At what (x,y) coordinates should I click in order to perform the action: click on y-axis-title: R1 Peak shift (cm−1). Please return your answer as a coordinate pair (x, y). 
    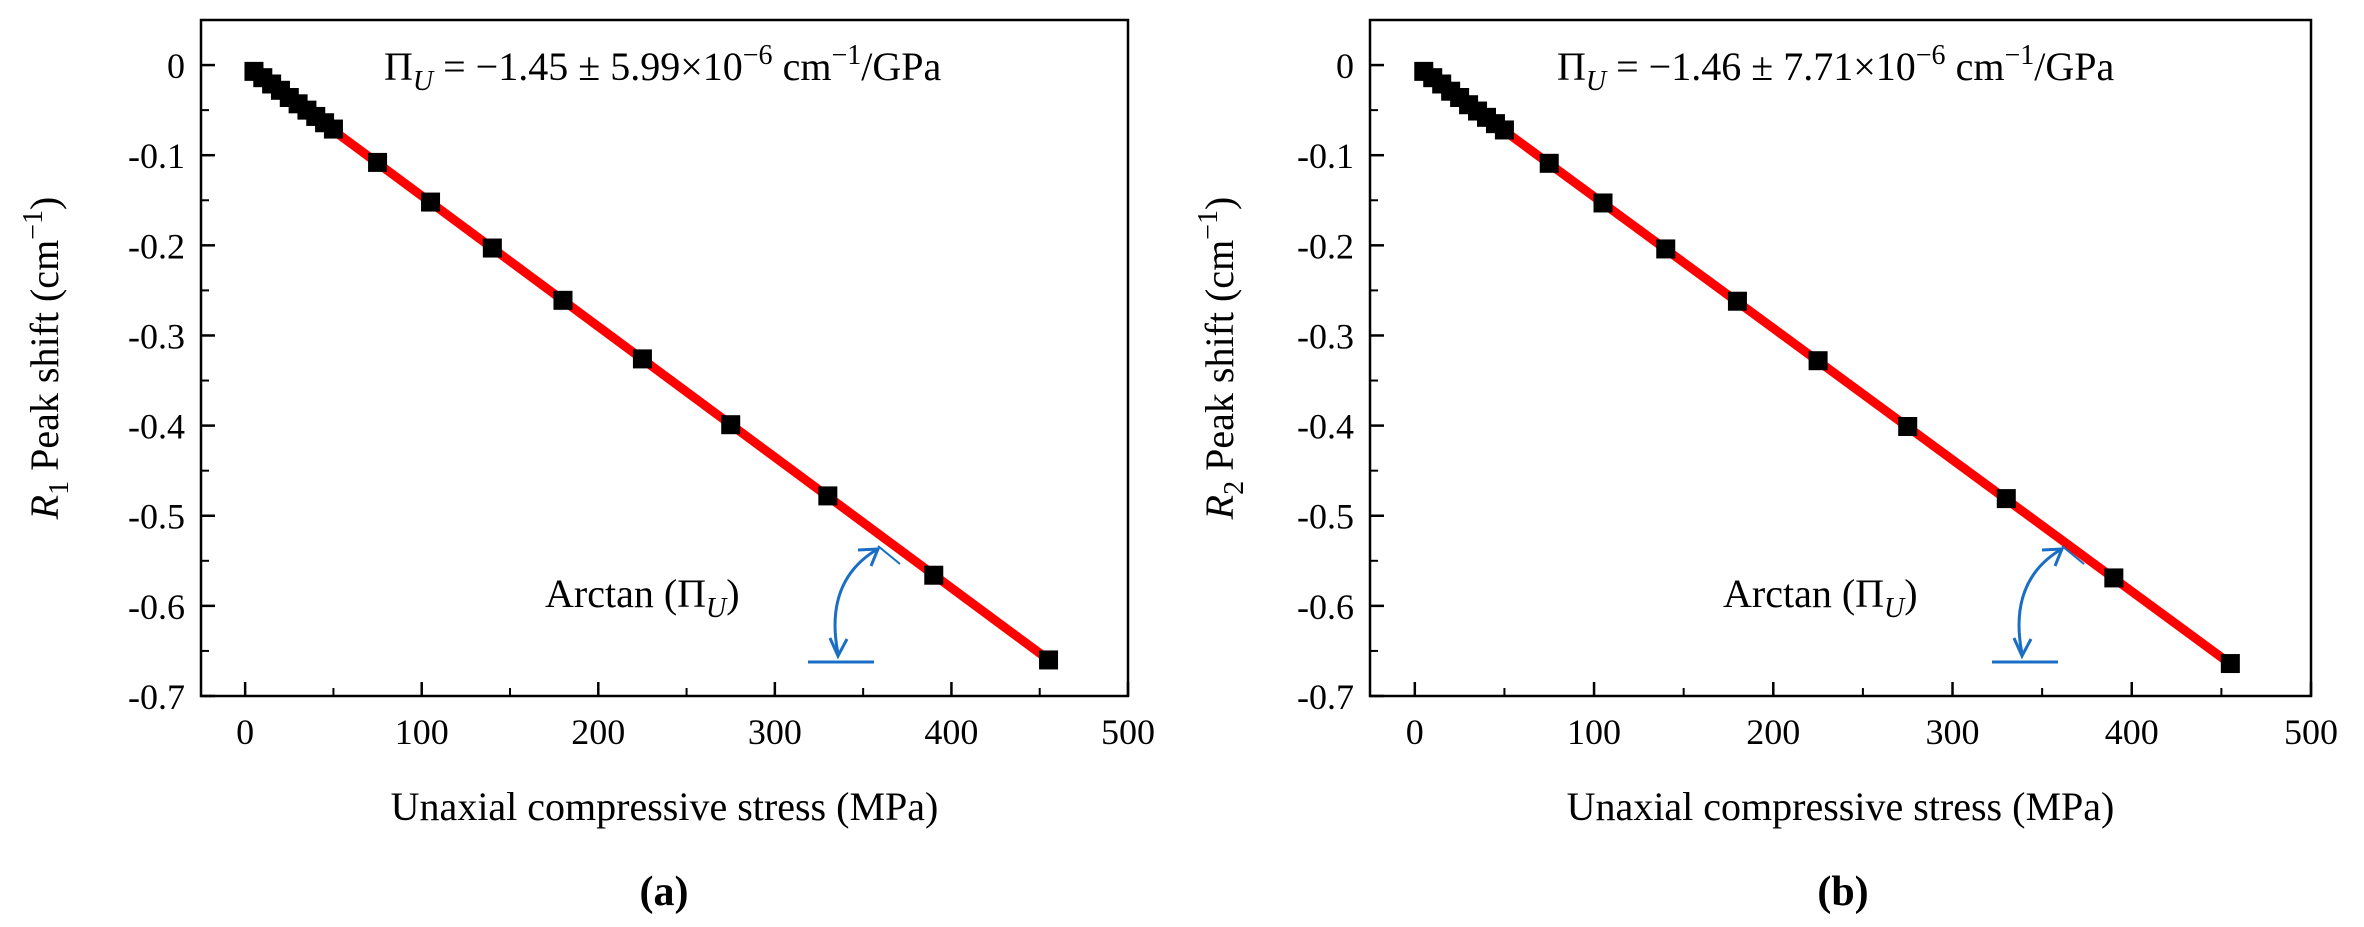
    Looking at the image, I should click on (46, 359).